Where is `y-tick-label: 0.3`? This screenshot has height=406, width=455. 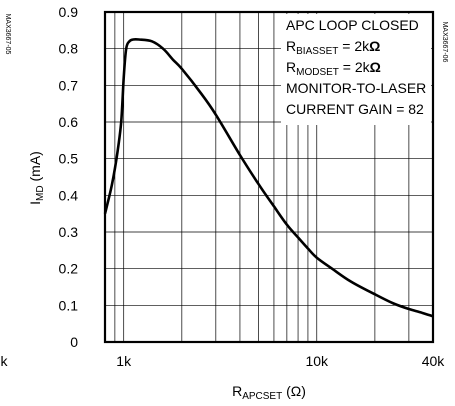 y-tick-label: 0.3 is located at coordinates (69, 232).